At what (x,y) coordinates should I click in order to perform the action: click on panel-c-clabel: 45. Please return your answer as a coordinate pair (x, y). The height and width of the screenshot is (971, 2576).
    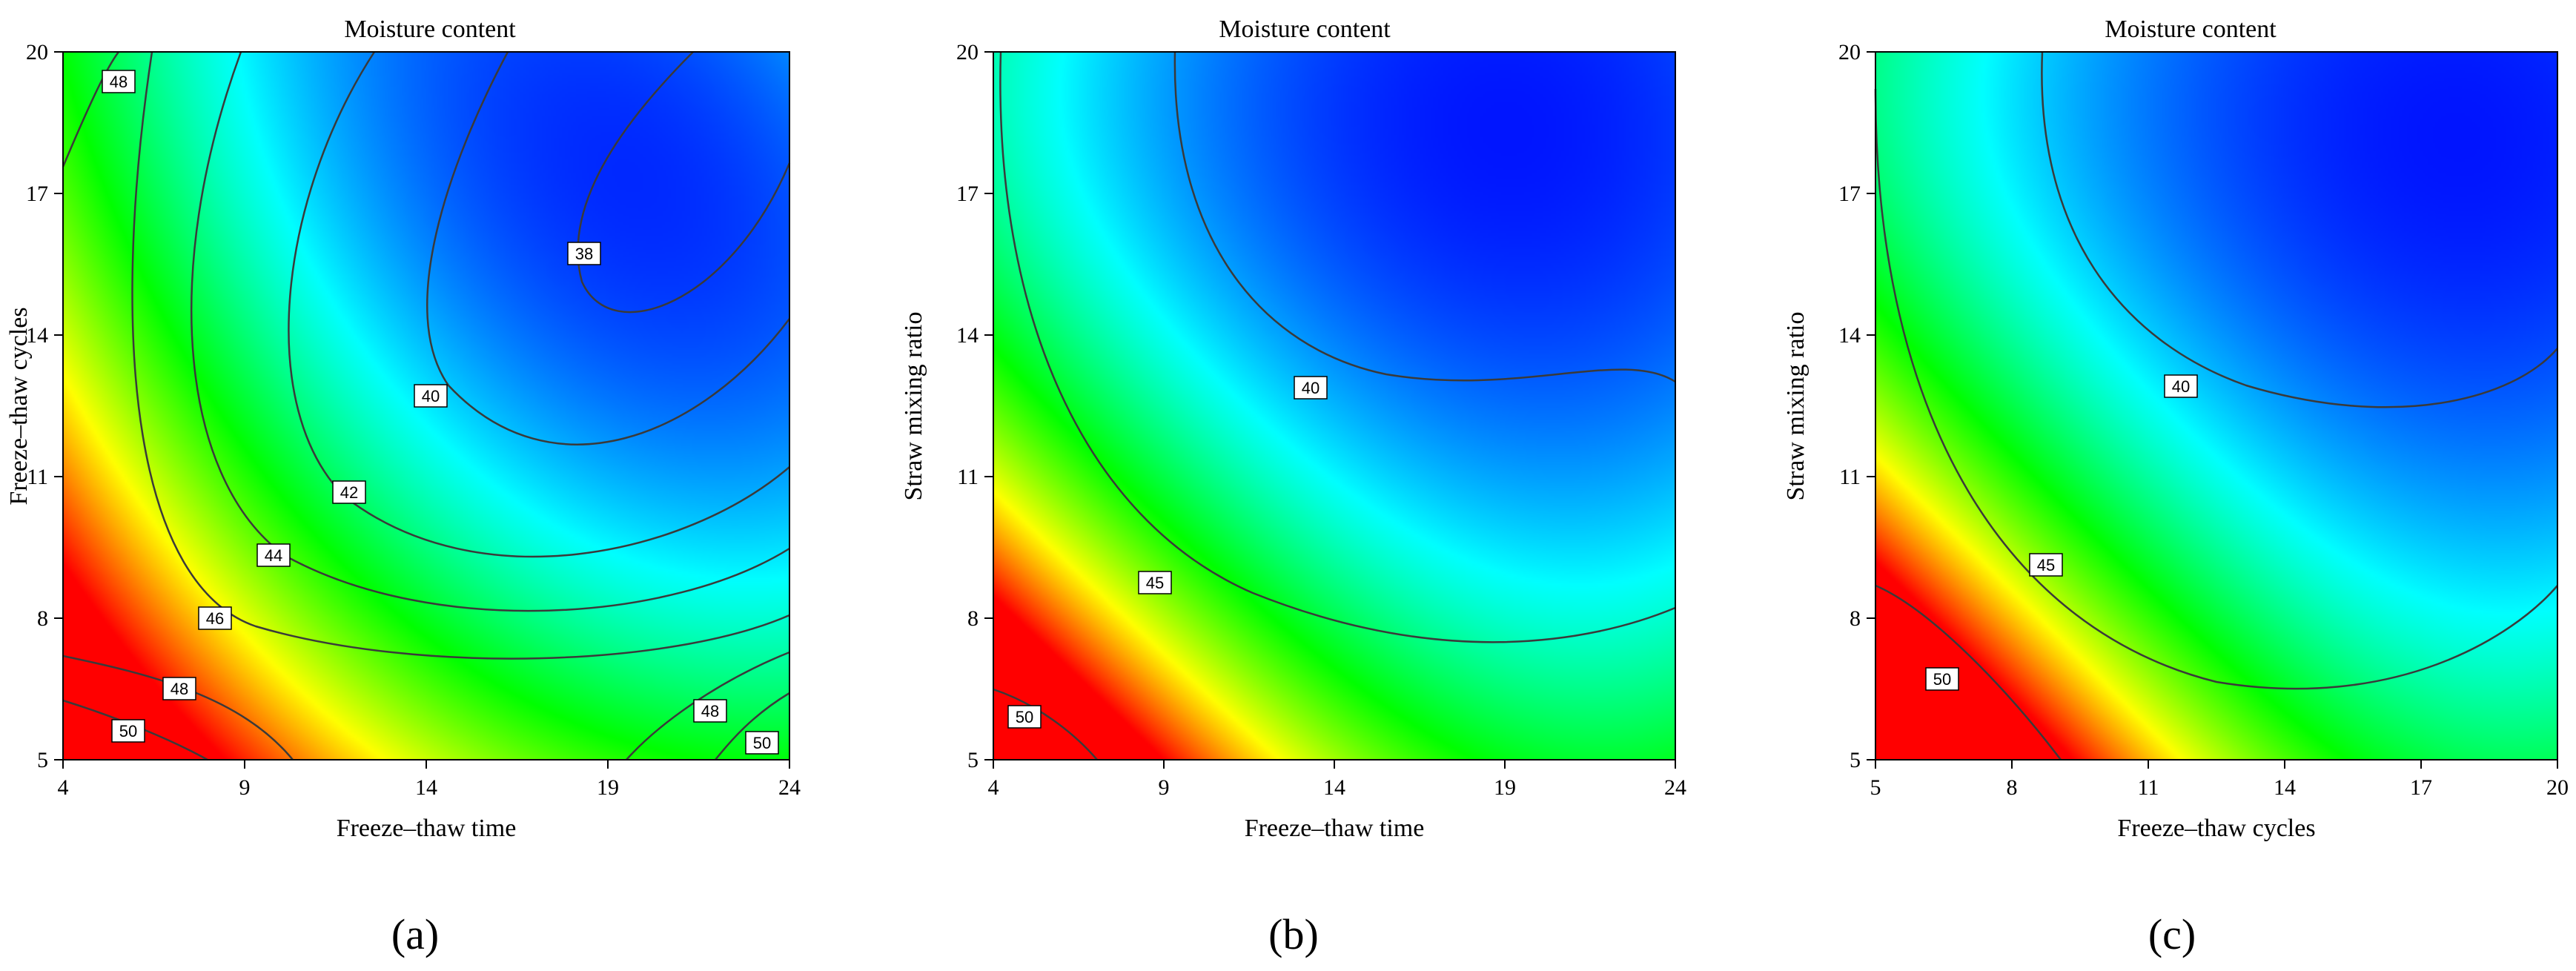
    Looking at the image, I should click on (2046, 565).